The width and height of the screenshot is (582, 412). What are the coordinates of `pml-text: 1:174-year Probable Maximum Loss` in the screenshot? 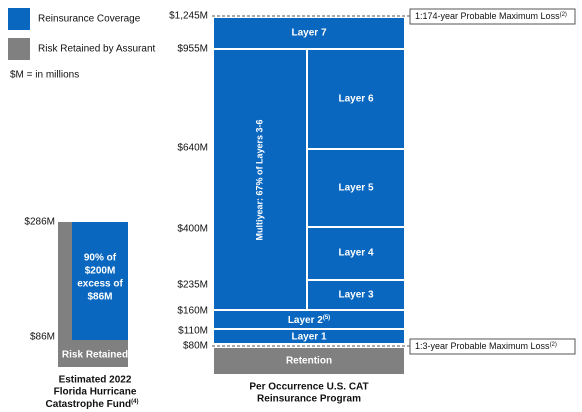 It's located at (487, 16).